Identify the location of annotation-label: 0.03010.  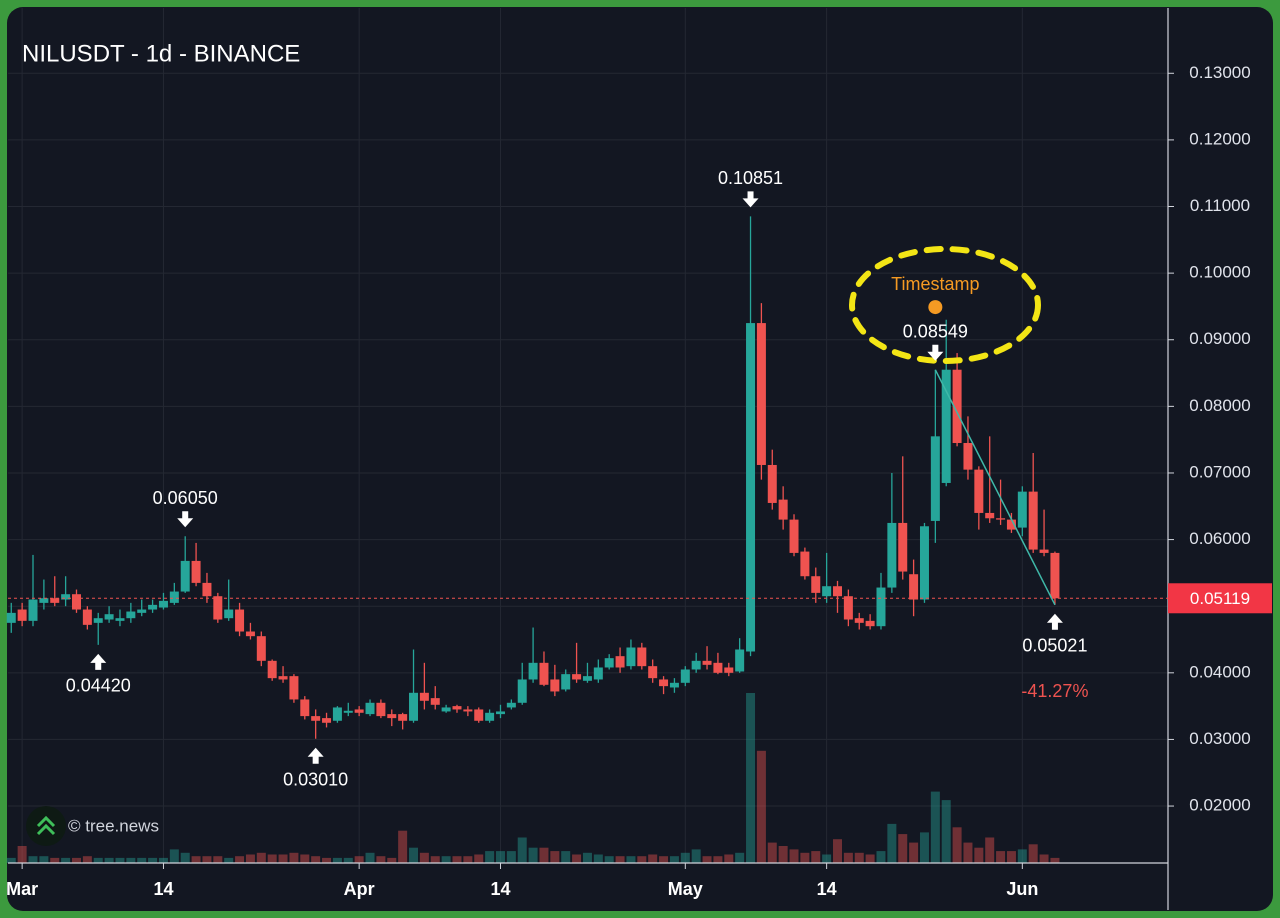
(315, 780).